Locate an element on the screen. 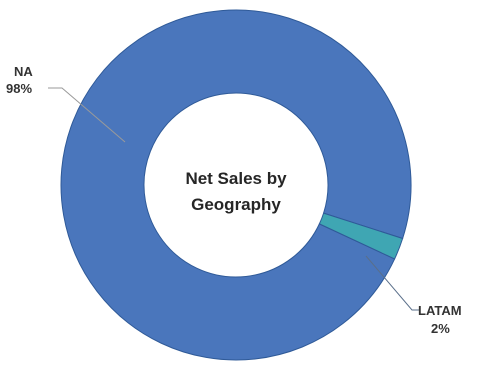  slice-label-latam-name: LATAM is located at coordinates (440, 310).